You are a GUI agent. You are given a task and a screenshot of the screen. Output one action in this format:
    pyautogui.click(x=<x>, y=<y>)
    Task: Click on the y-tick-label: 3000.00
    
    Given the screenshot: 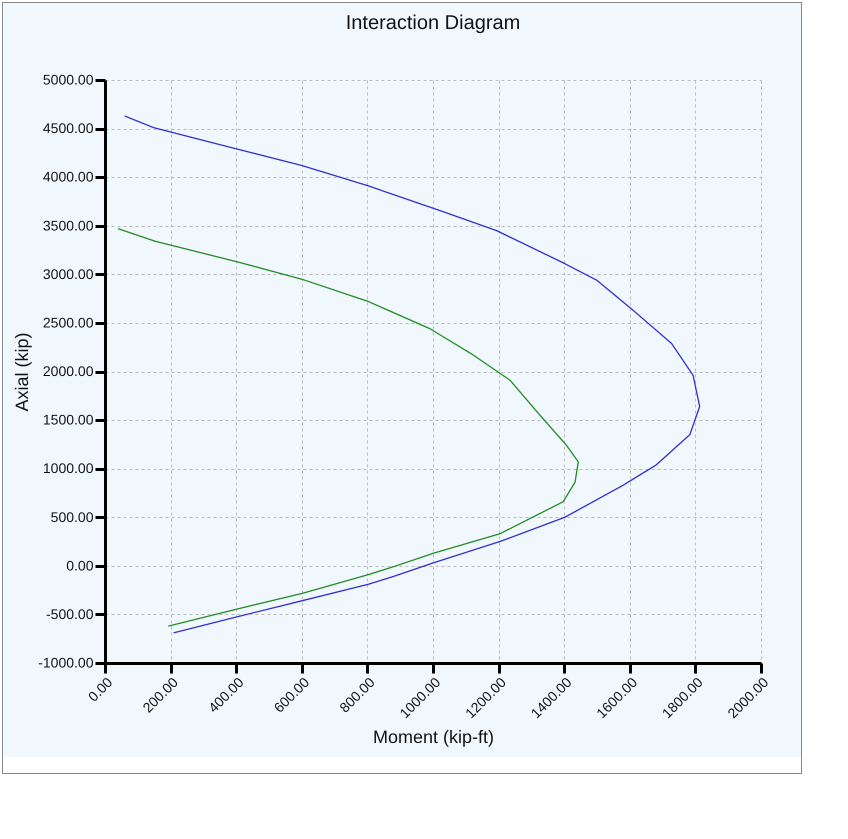 What is the action you would take?
    pyautogui.click(x=68, y=274)
    